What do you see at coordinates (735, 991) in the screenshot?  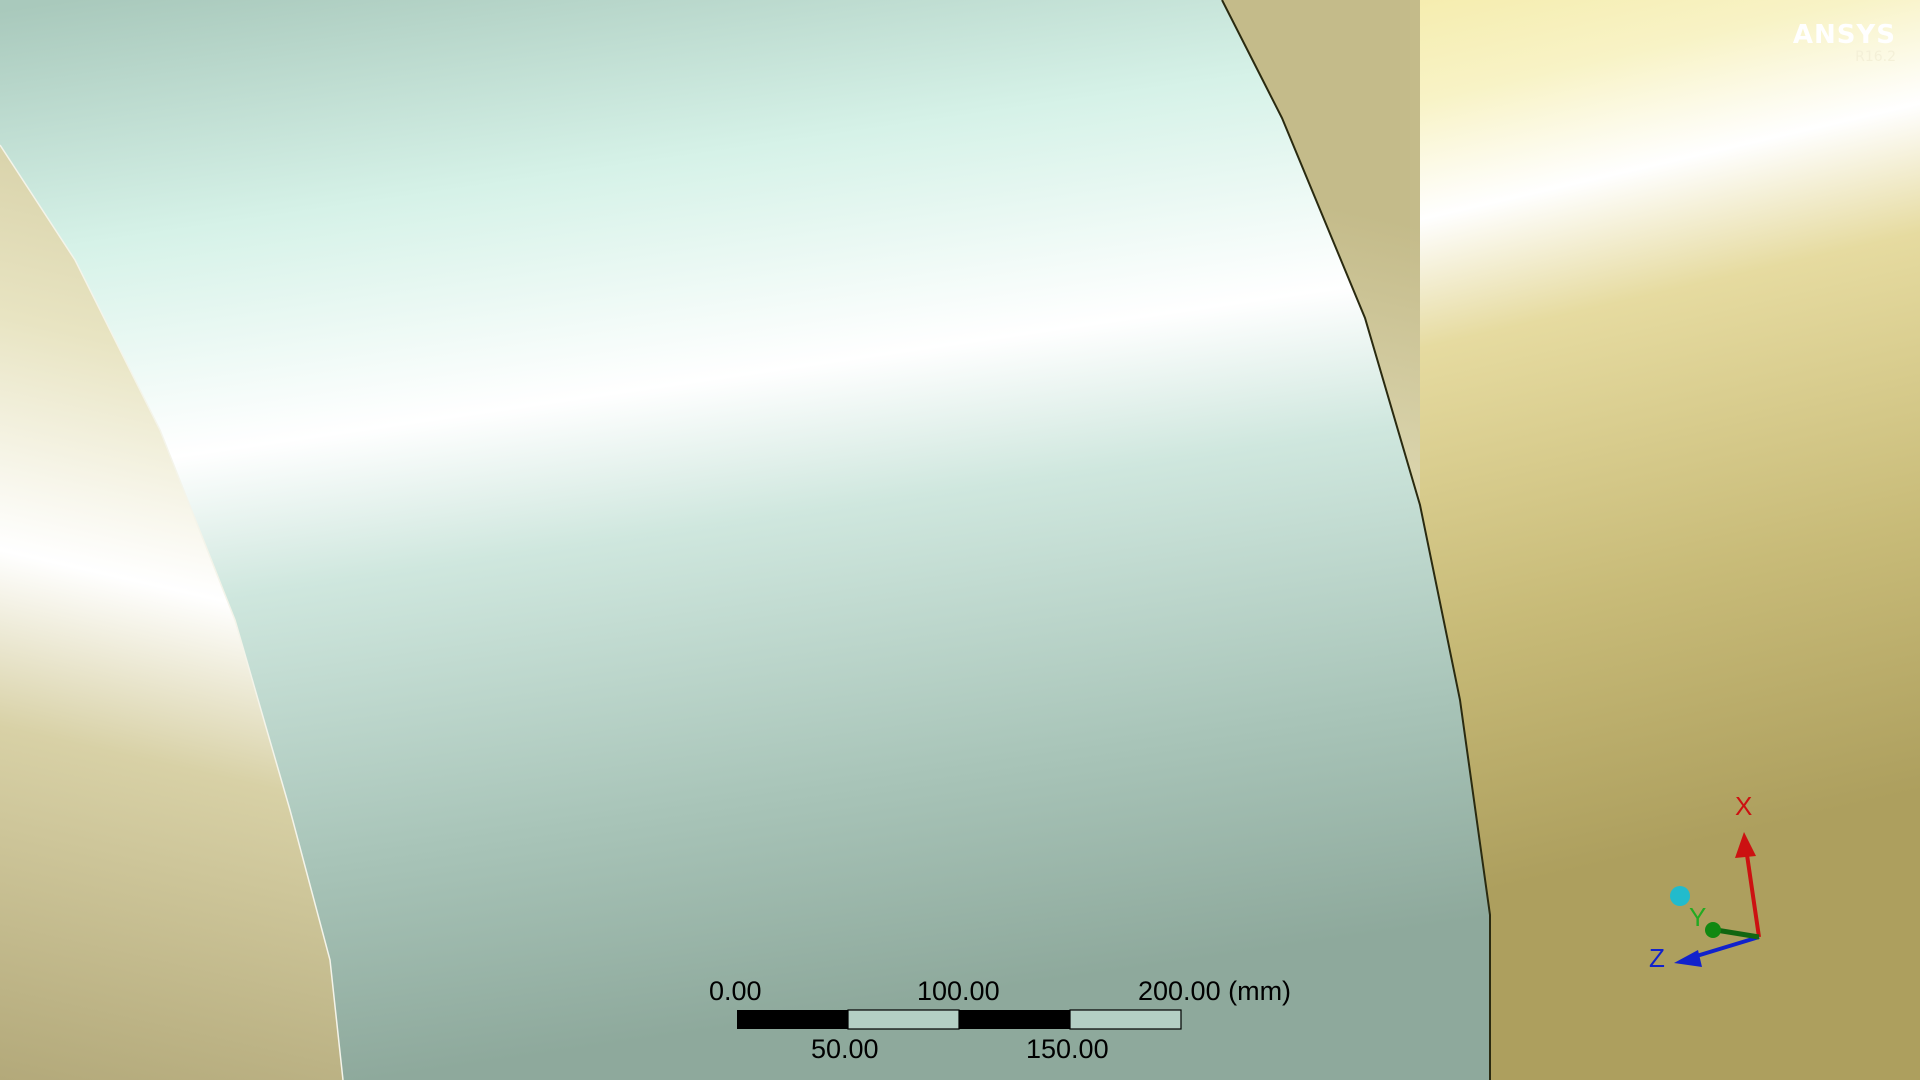 I see `scale-label-0: 0.00` at bounding box center [735, 991].